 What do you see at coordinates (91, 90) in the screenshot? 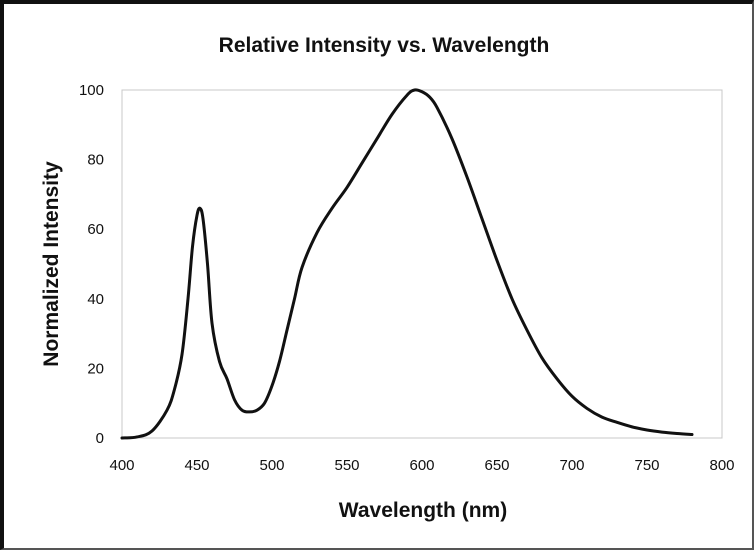
I see `y-tick-label: 100` at bounding box center [91, 90].